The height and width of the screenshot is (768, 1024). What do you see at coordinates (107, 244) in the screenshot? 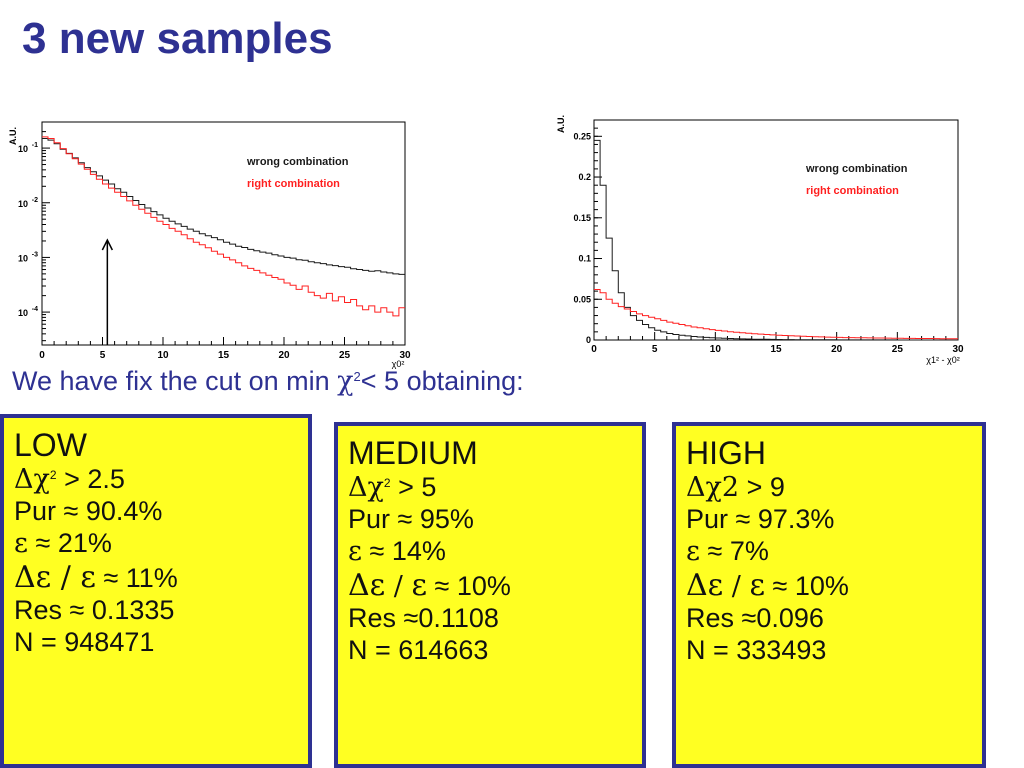
I see `cut-arrow-head` at bounding box center [107, 244].